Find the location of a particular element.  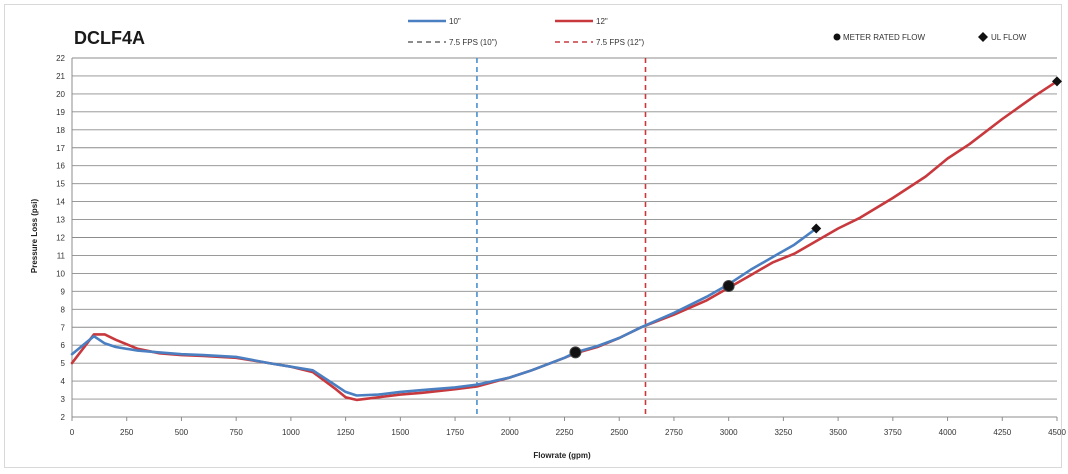

y-tick-label: 13 is located at coordinates (60, 220).